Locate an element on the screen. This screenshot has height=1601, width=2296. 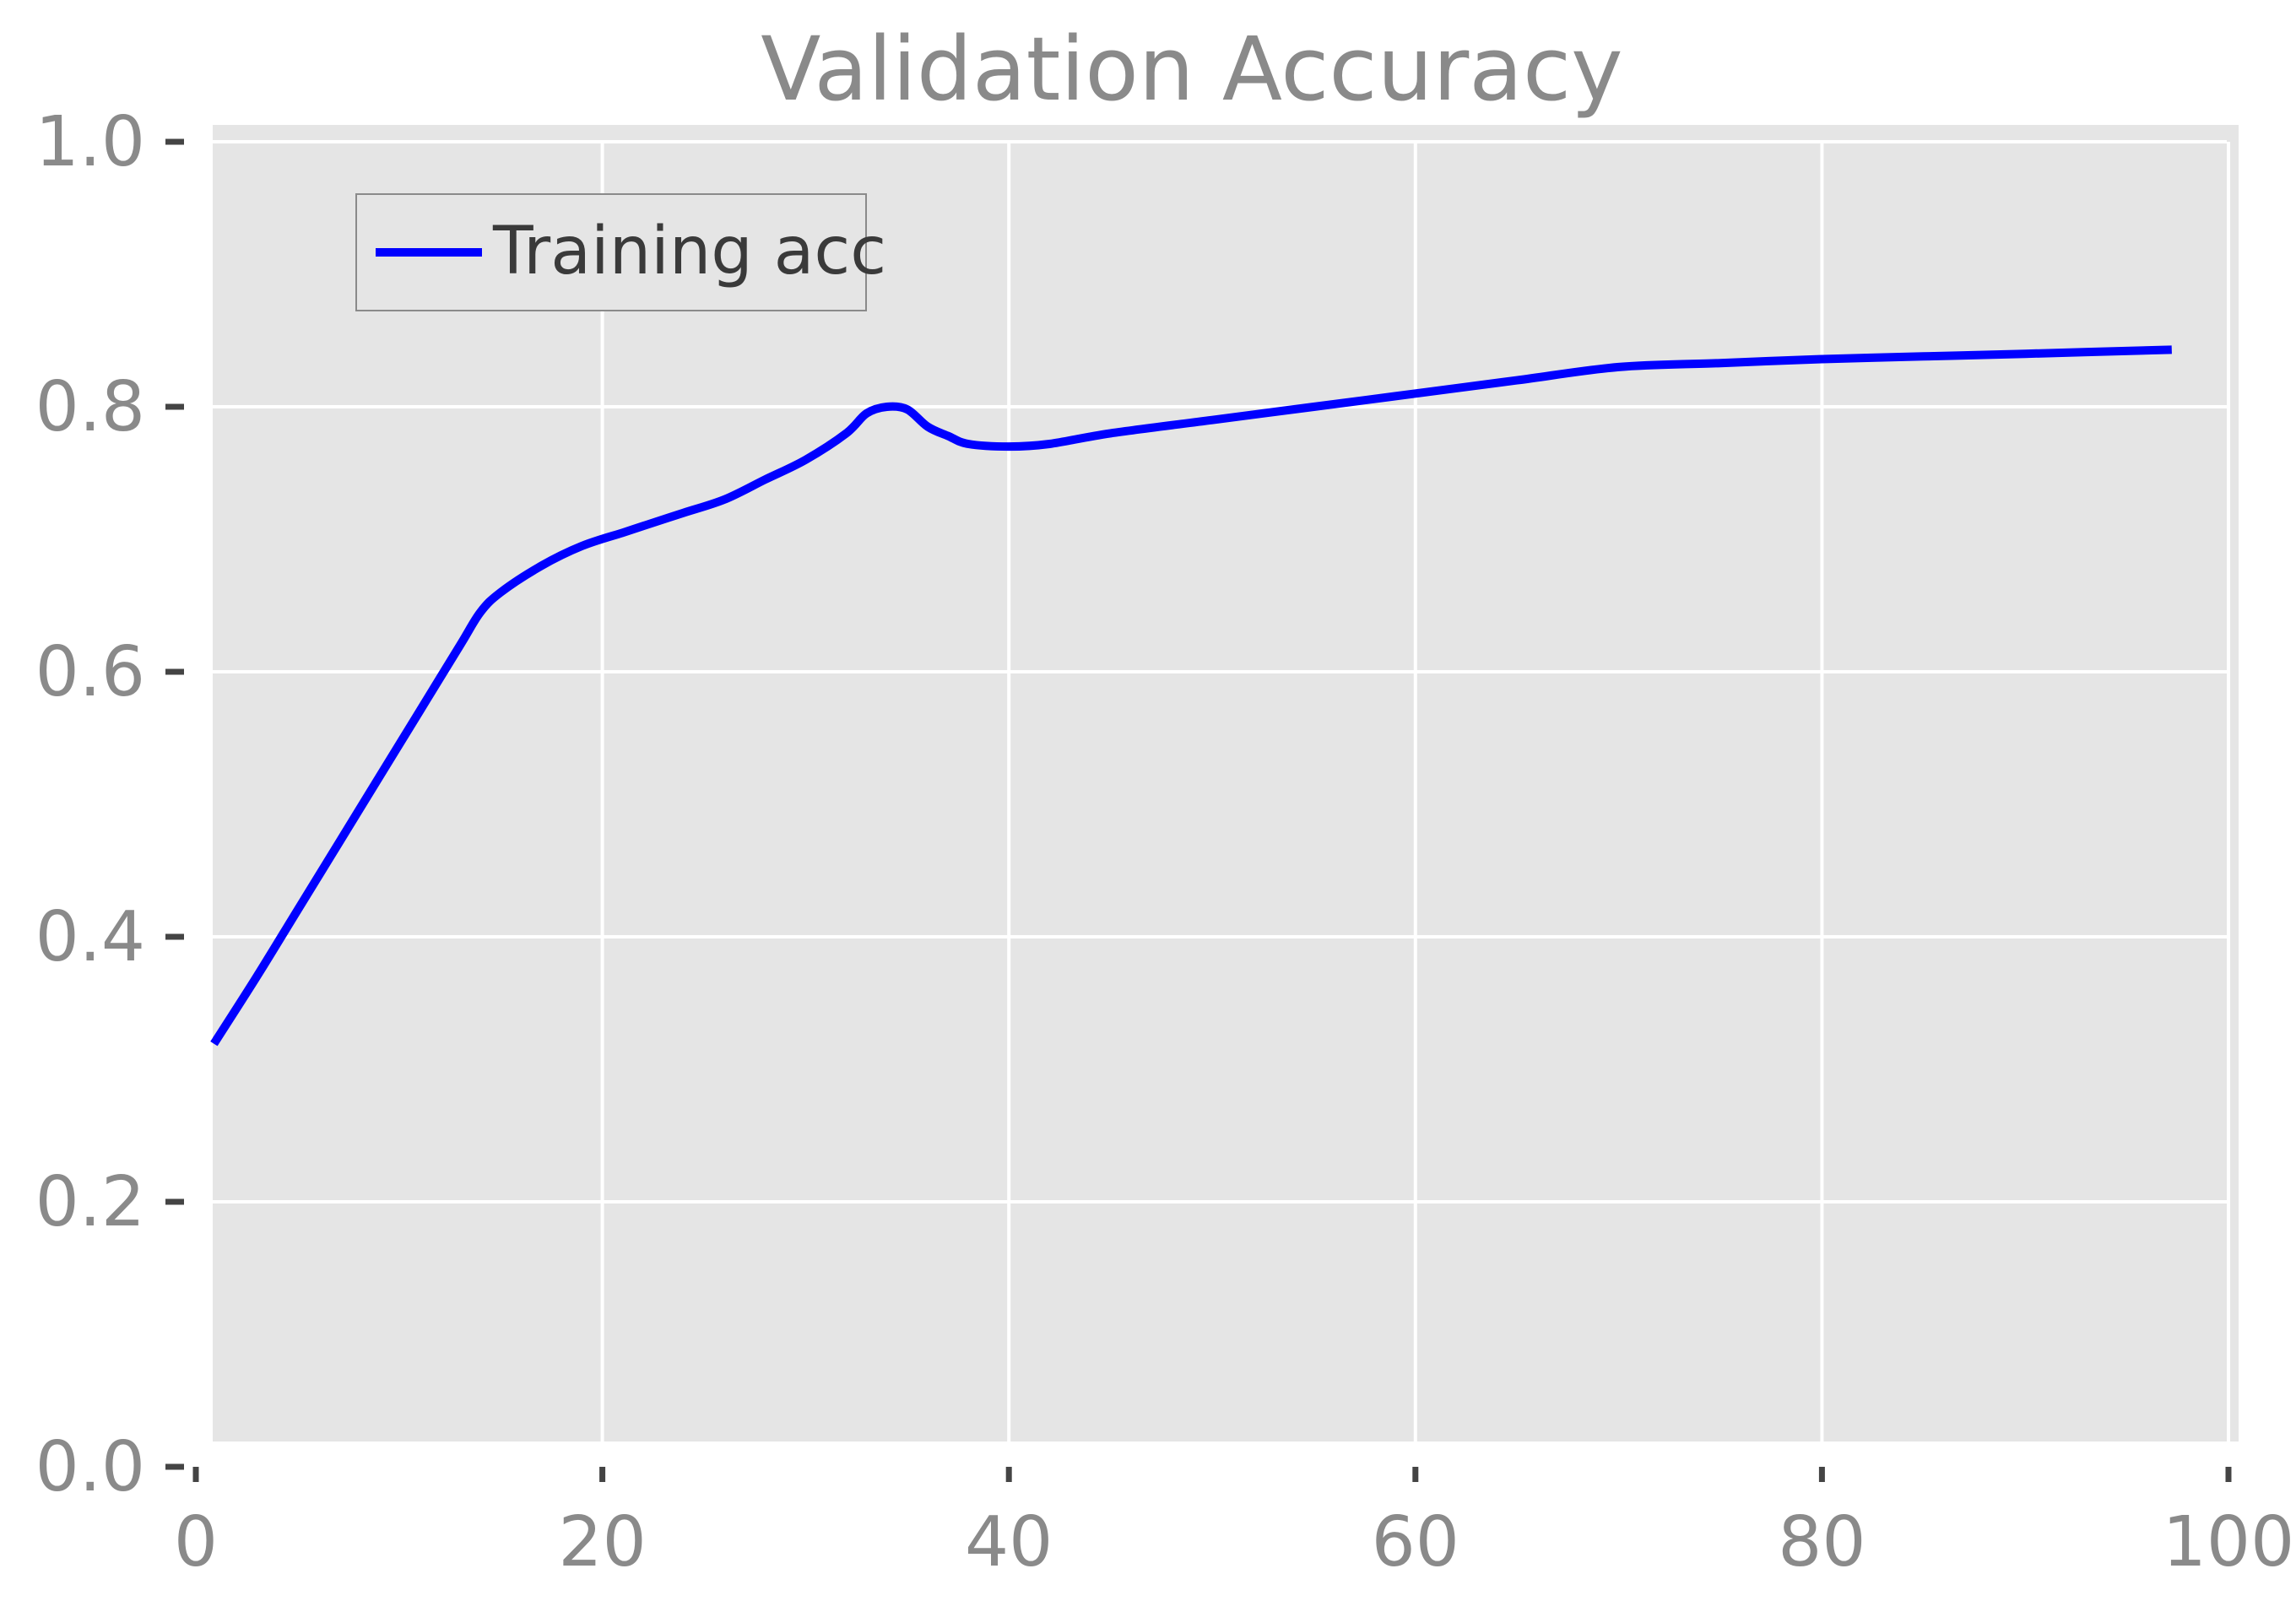
legend-label-training-acc: Training acc is located at coordinates (689, 251).